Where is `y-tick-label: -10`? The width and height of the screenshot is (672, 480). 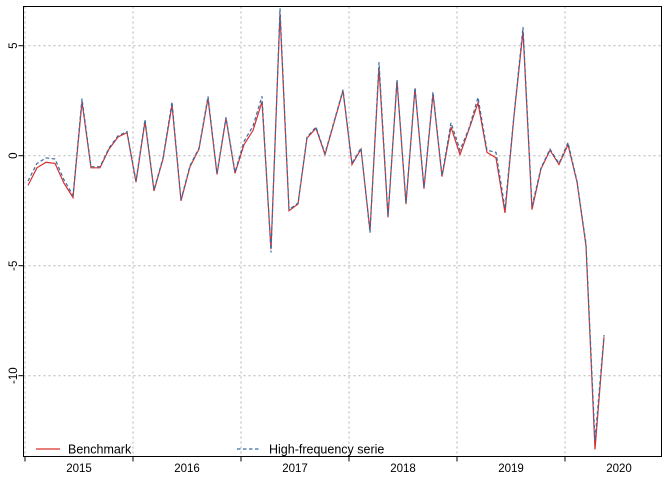 y-tick-label: -10 is located at coordinates (14, 375).